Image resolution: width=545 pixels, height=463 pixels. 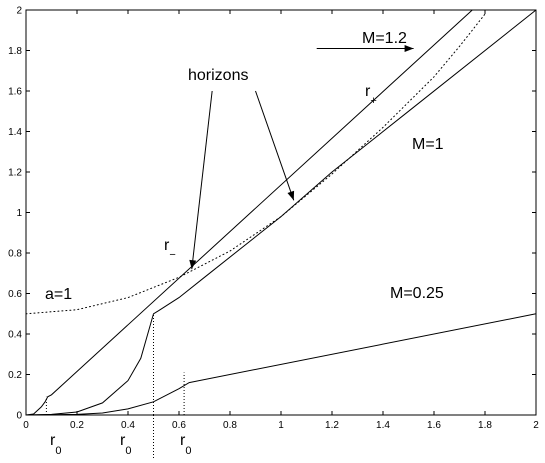 What do you see at coordinates (332, 425) in the screenshot?
I see `x-tick-label: 1.2` at bounding box center [332, 425].